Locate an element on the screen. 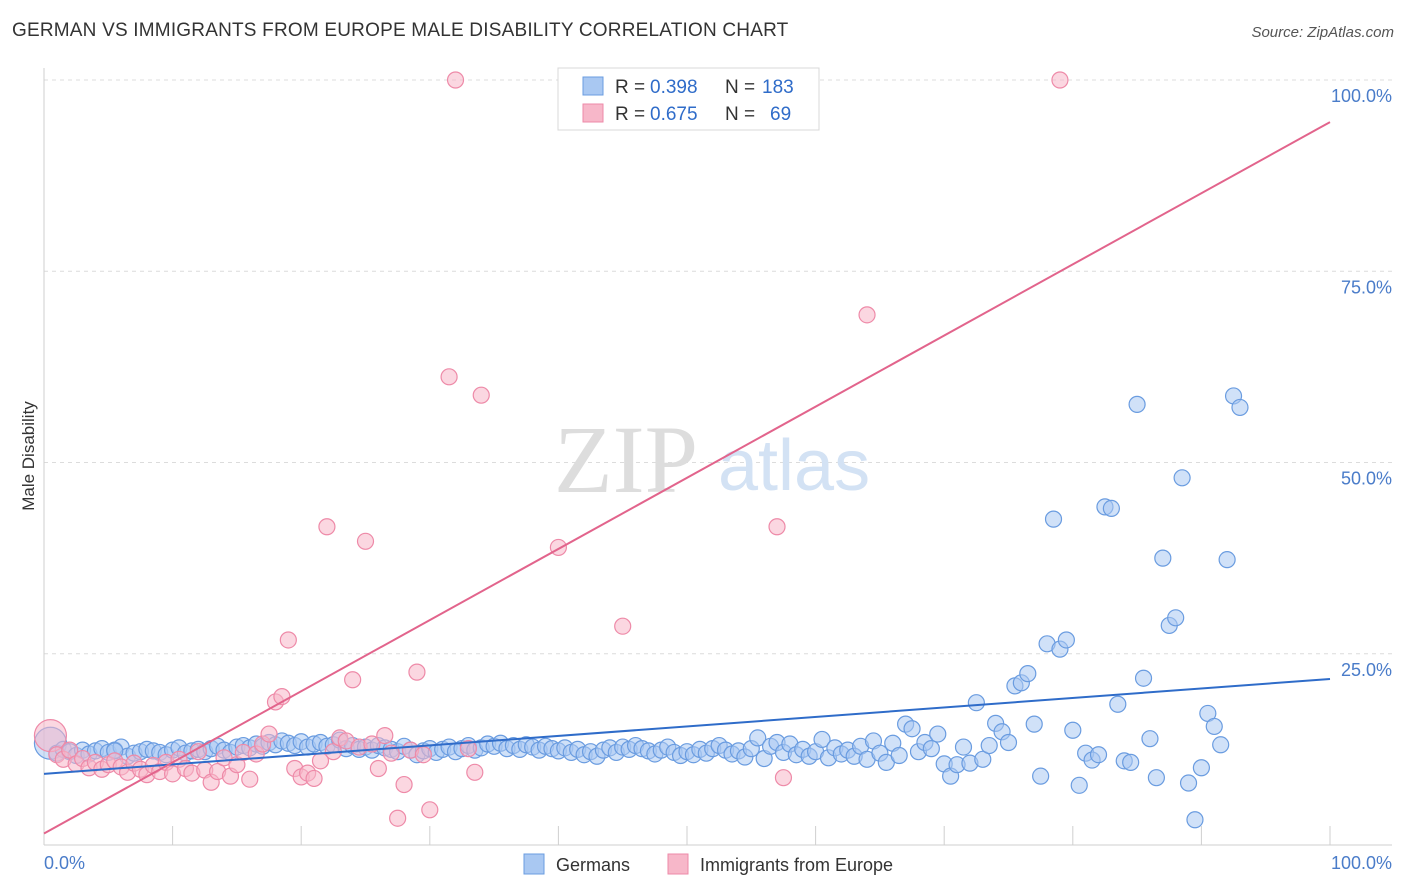 This screenshot has width=1406, height=892. y-axis-label: Male Disability is located at coordinates (28, 456).